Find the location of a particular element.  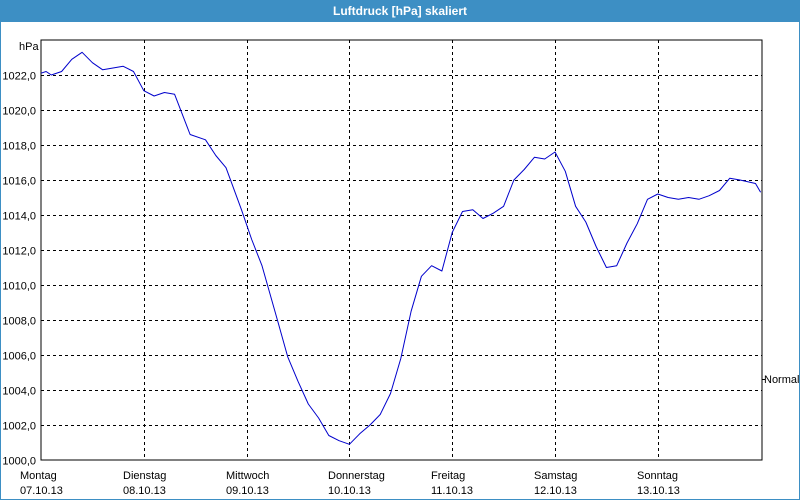

x-tick-date-label: 09.10.13 is located at coordinates (247, 491).